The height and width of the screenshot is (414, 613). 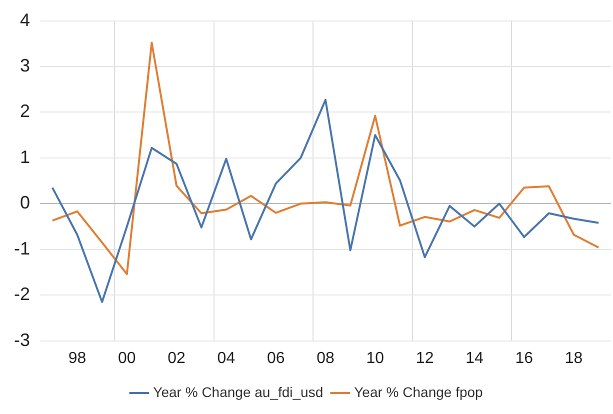 I want to click on x-tick-label: 98, so click(x=77, y=358).